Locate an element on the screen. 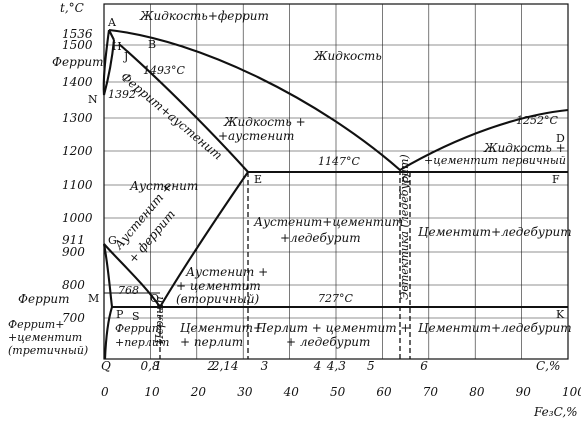  fe3c-tick-label: 60 is located at coordinates (384, 392).